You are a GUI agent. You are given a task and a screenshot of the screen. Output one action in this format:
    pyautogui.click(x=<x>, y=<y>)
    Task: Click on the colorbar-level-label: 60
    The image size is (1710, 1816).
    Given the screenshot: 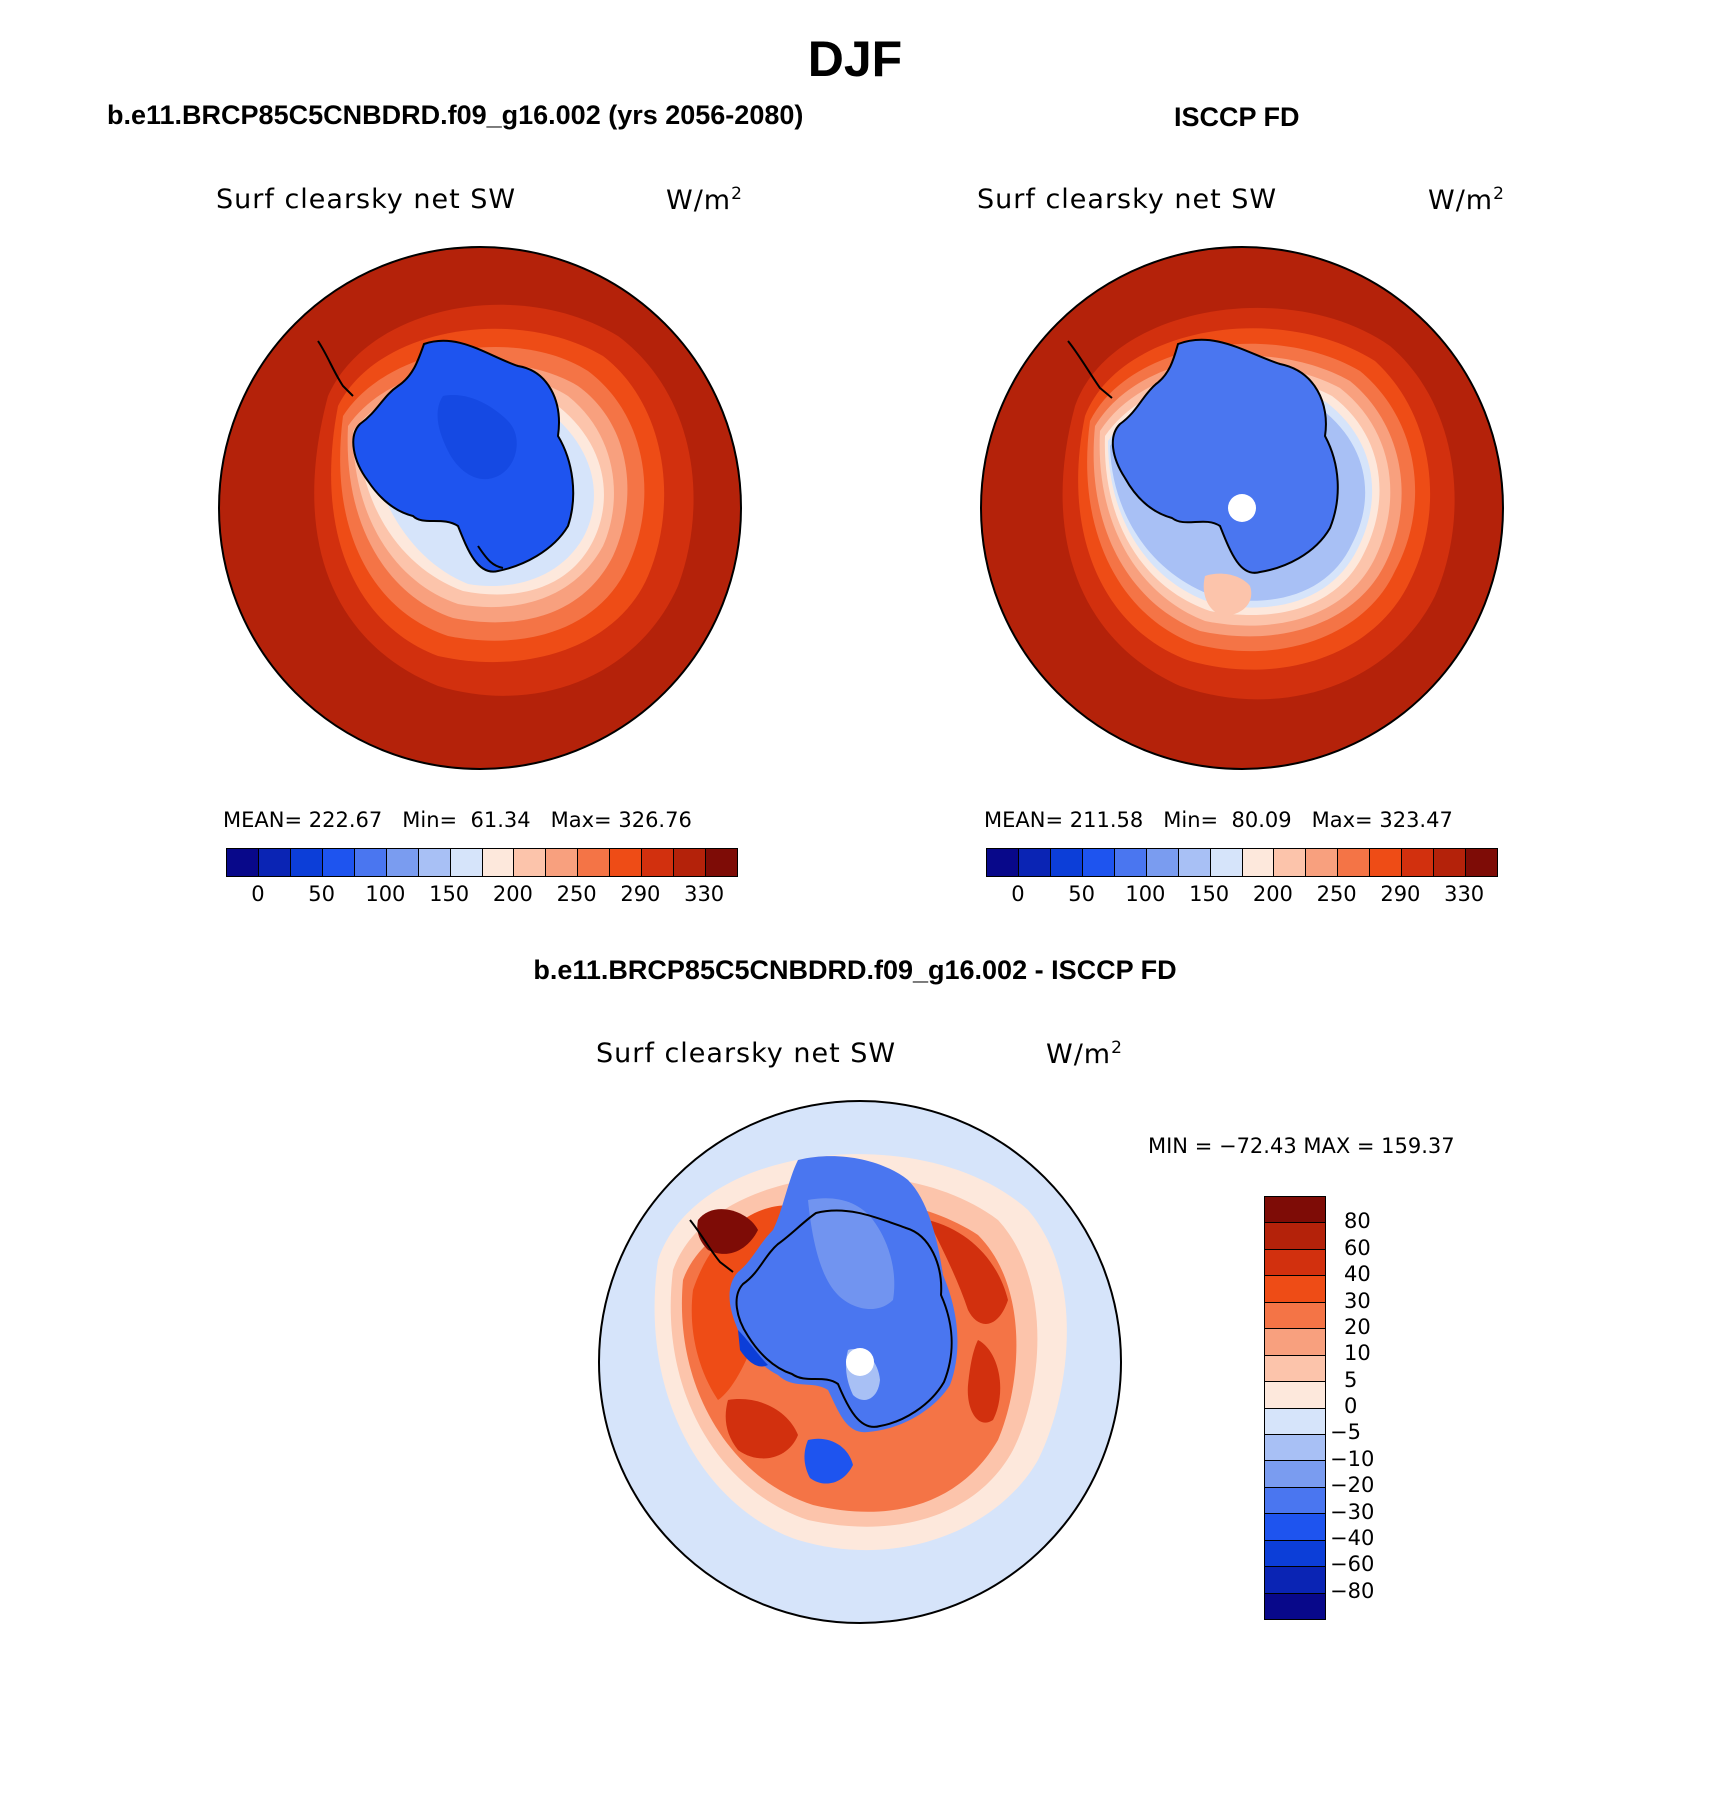 What is the action you would take?
    pyautogui.click(x=1357, y=1247)
    